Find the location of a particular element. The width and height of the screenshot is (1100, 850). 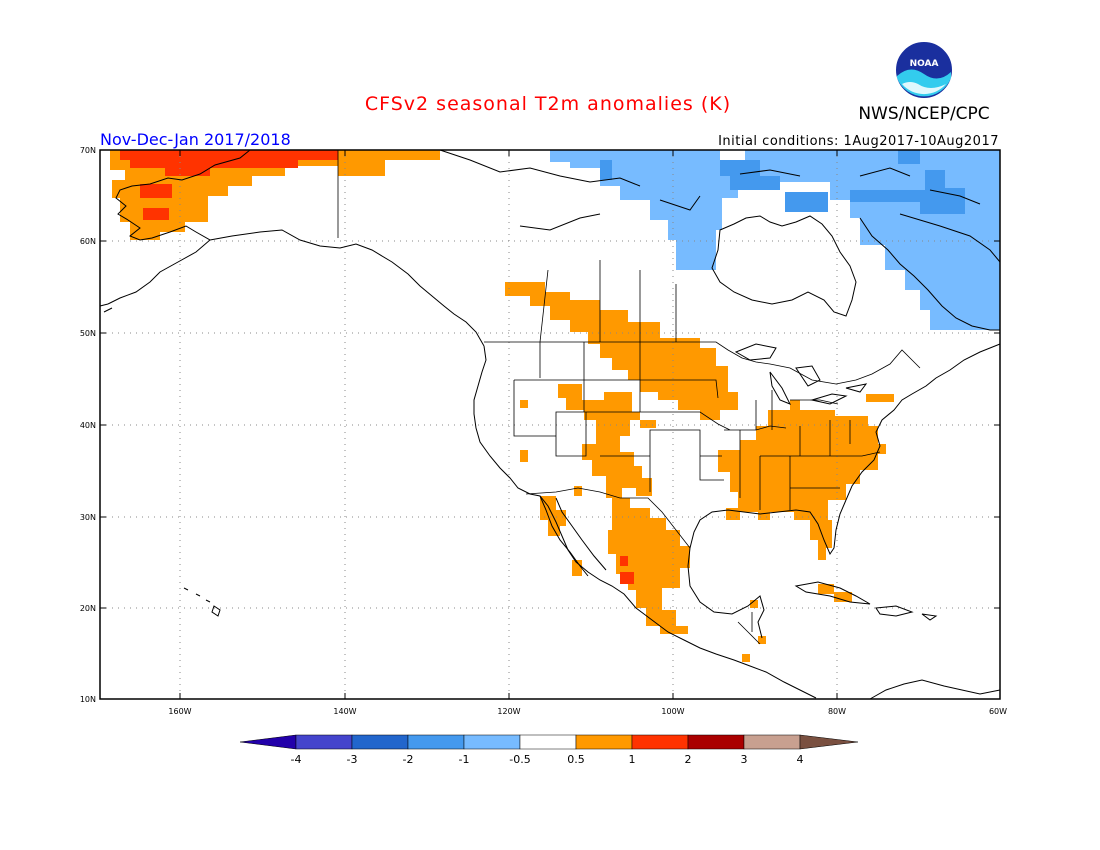

agency-label: NWS/NCEP/CPC is located at coordinates (923, 114).